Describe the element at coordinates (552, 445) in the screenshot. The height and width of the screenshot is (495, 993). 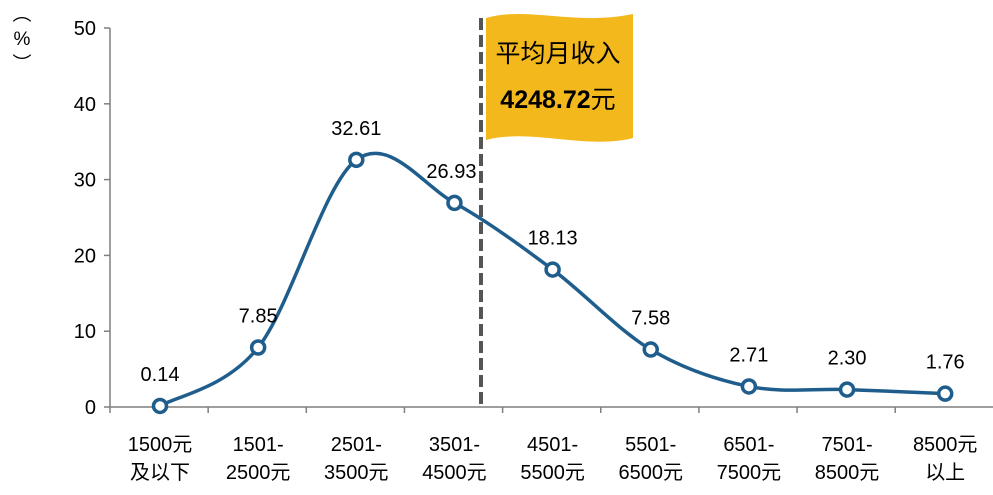
I see `x-category-label-line: 4501-` at that location.